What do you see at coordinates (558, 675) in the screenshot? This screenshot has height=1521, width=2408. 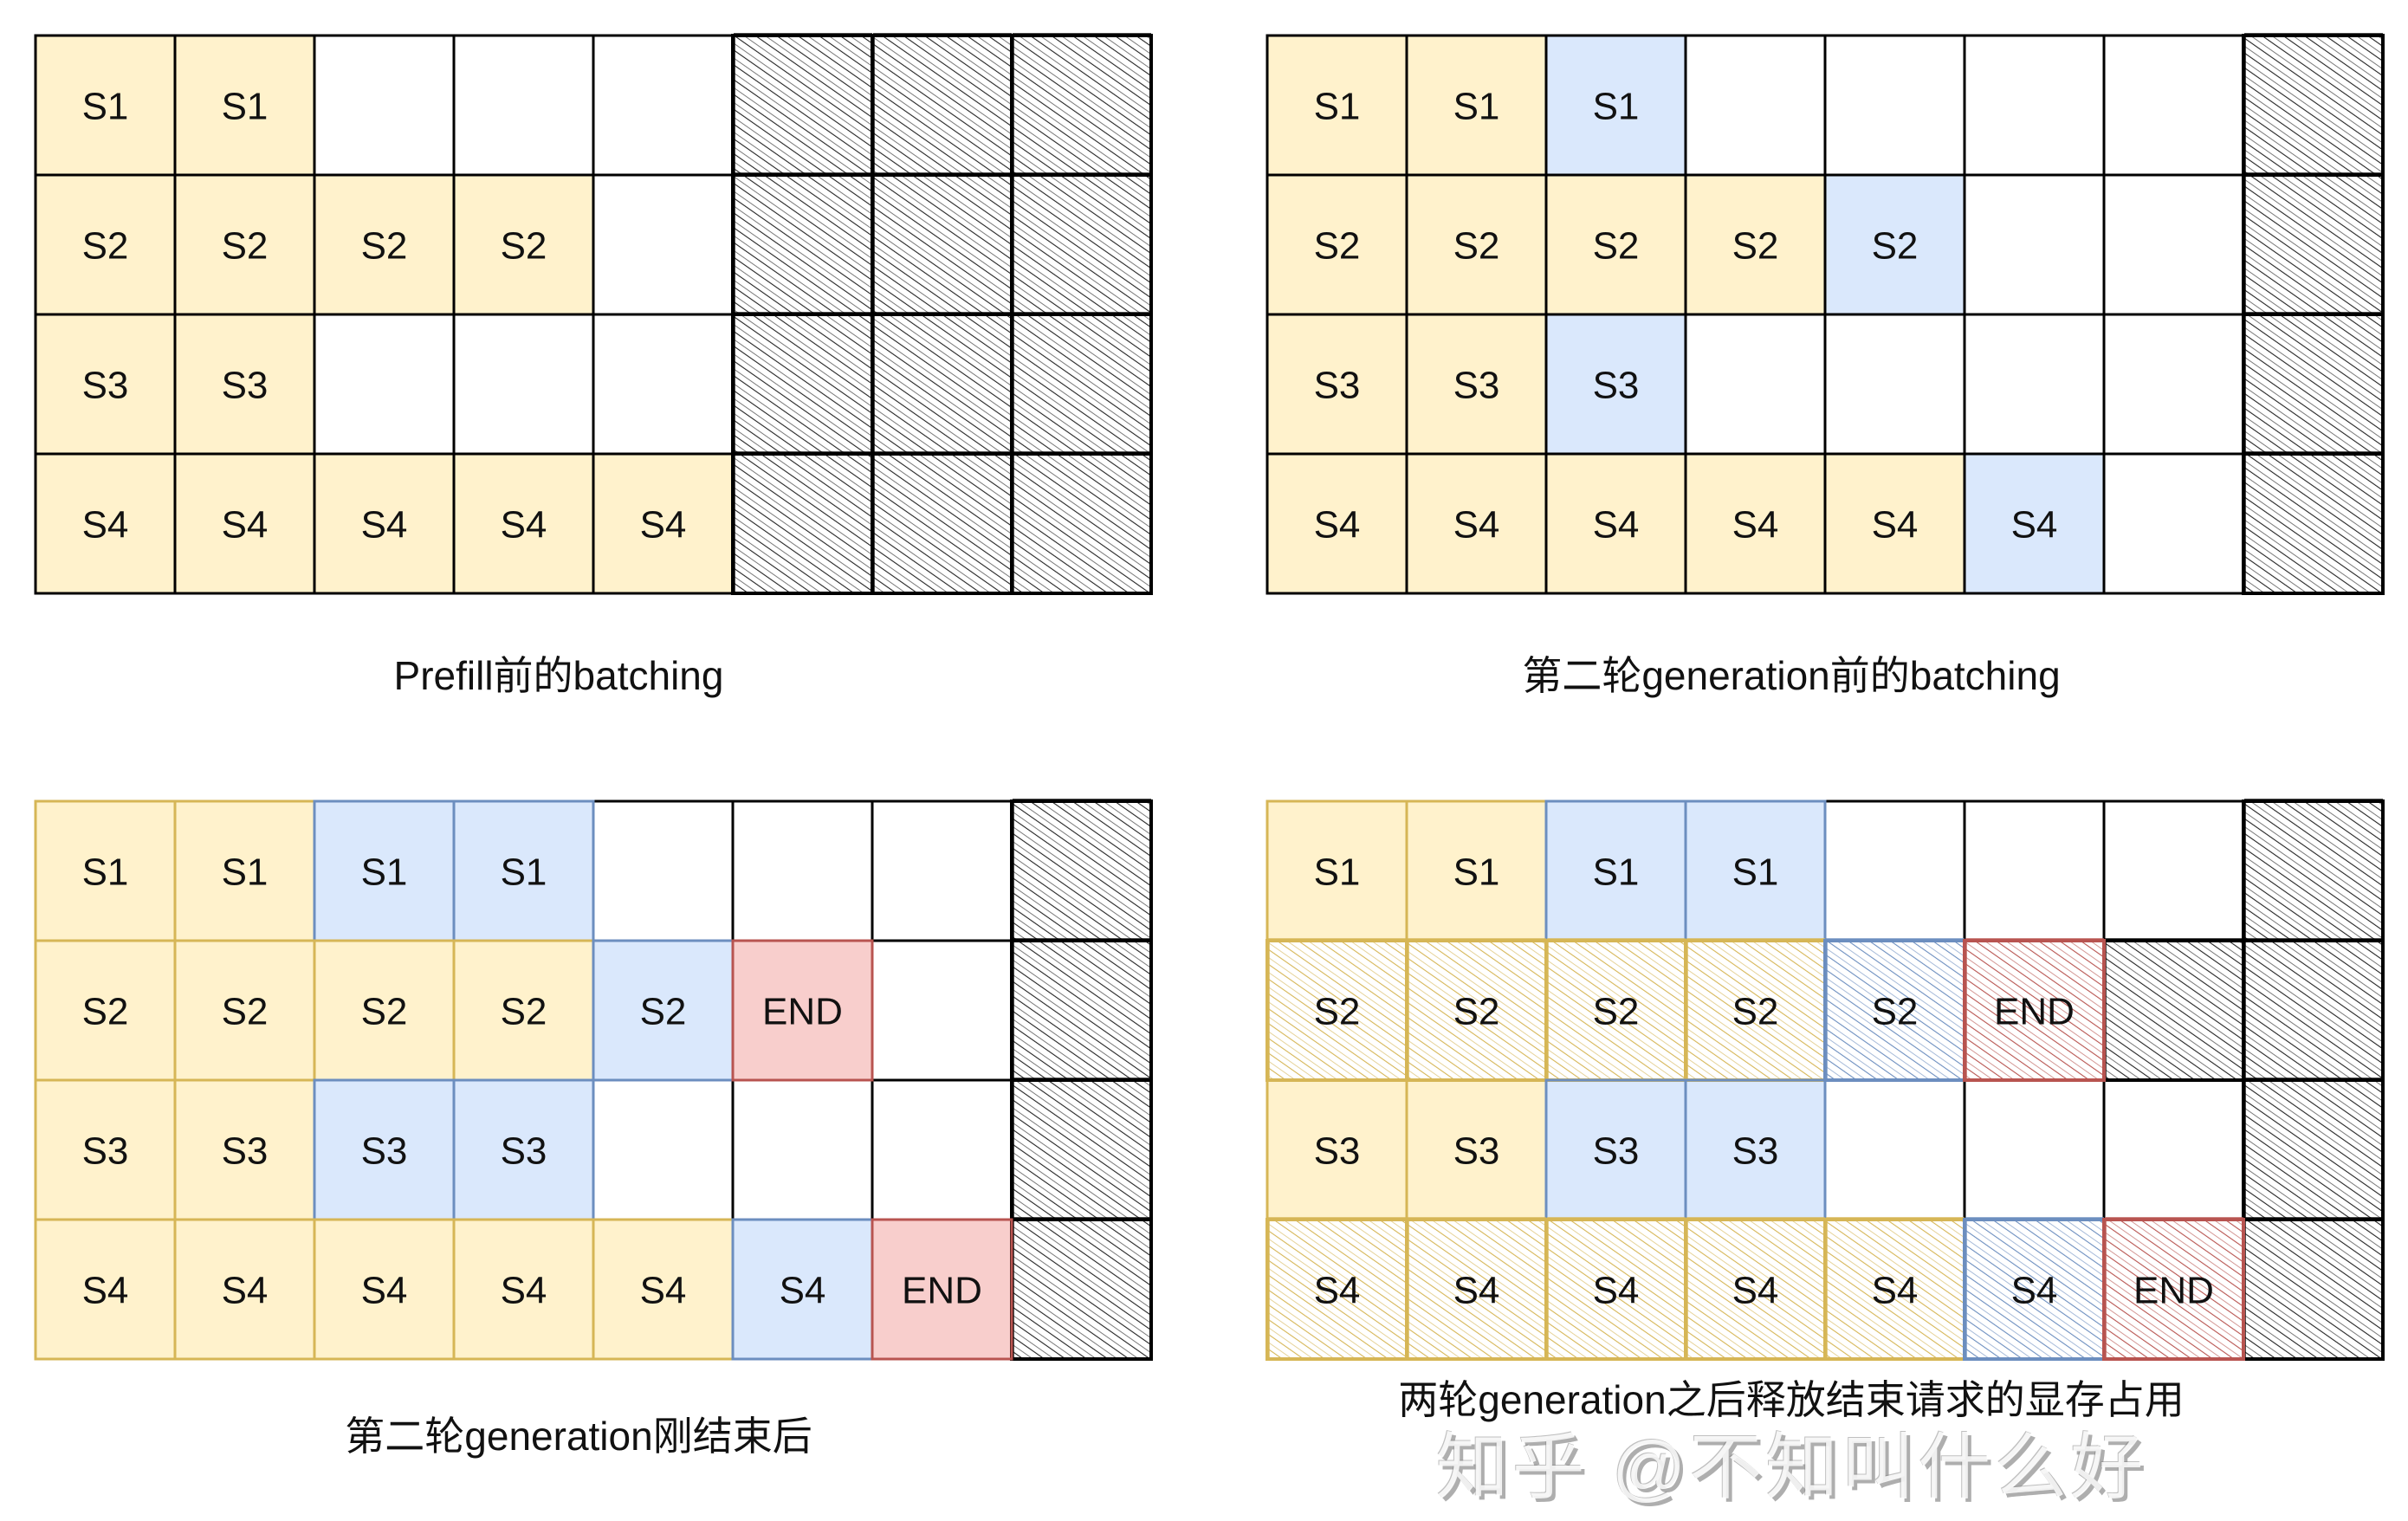 I see `caption-prefill: Prefill前的batching` at bounding box center [558, 675].